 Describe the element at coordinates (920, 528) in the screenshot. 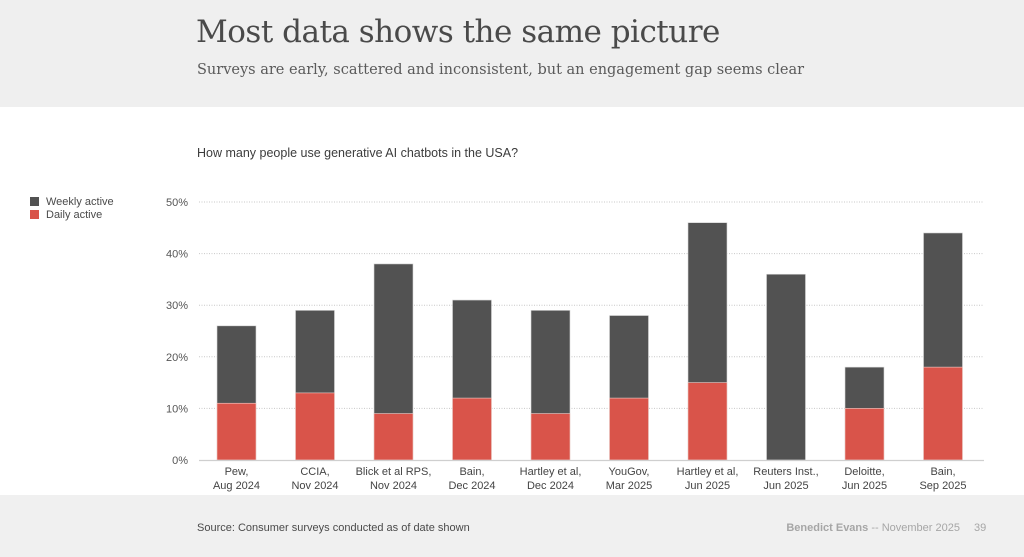

I see `credit-date: November 2025` at that location.